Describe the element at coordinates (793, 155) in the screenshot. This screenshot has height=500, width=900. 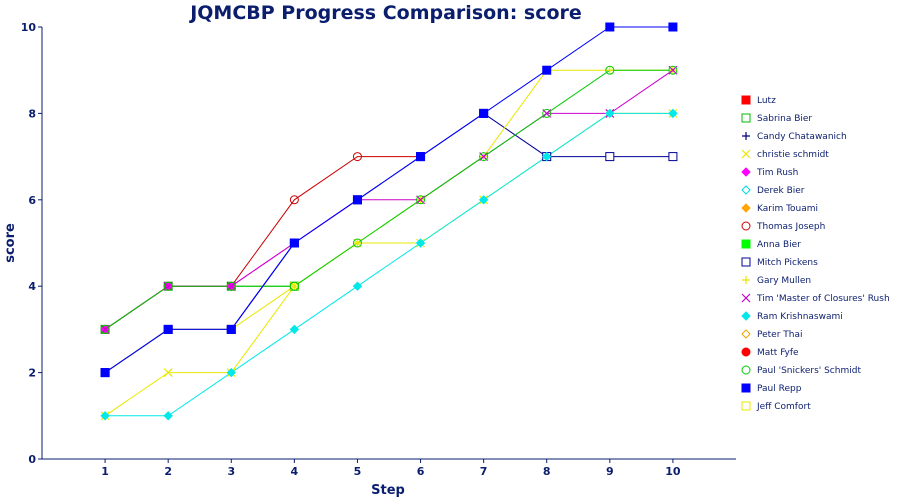
I see `legend-label: christie schmidt` at that location.